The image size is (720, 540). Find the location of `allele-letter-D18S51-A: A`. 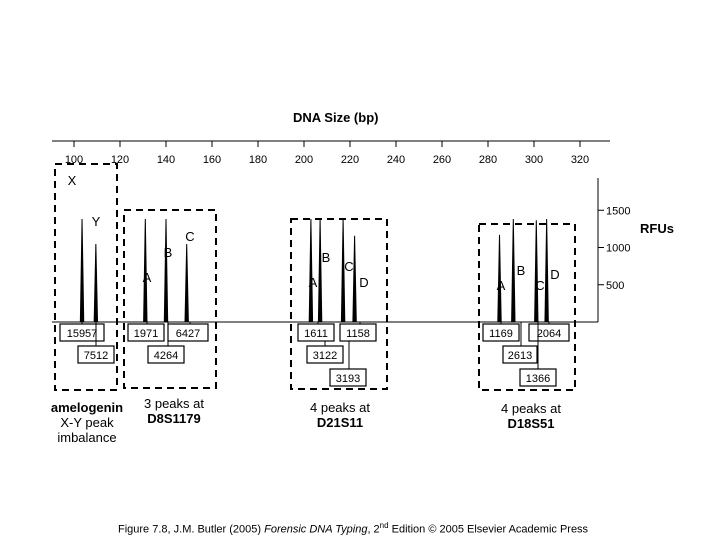

allele-letter-D18S51-A: A is located at coordinates (501, 285).